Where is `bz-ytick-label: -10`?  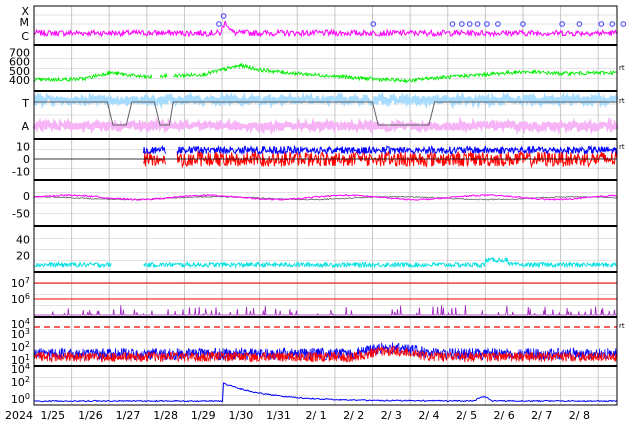 bz-ytick-label: -10 is located at coordinates (21, 172).